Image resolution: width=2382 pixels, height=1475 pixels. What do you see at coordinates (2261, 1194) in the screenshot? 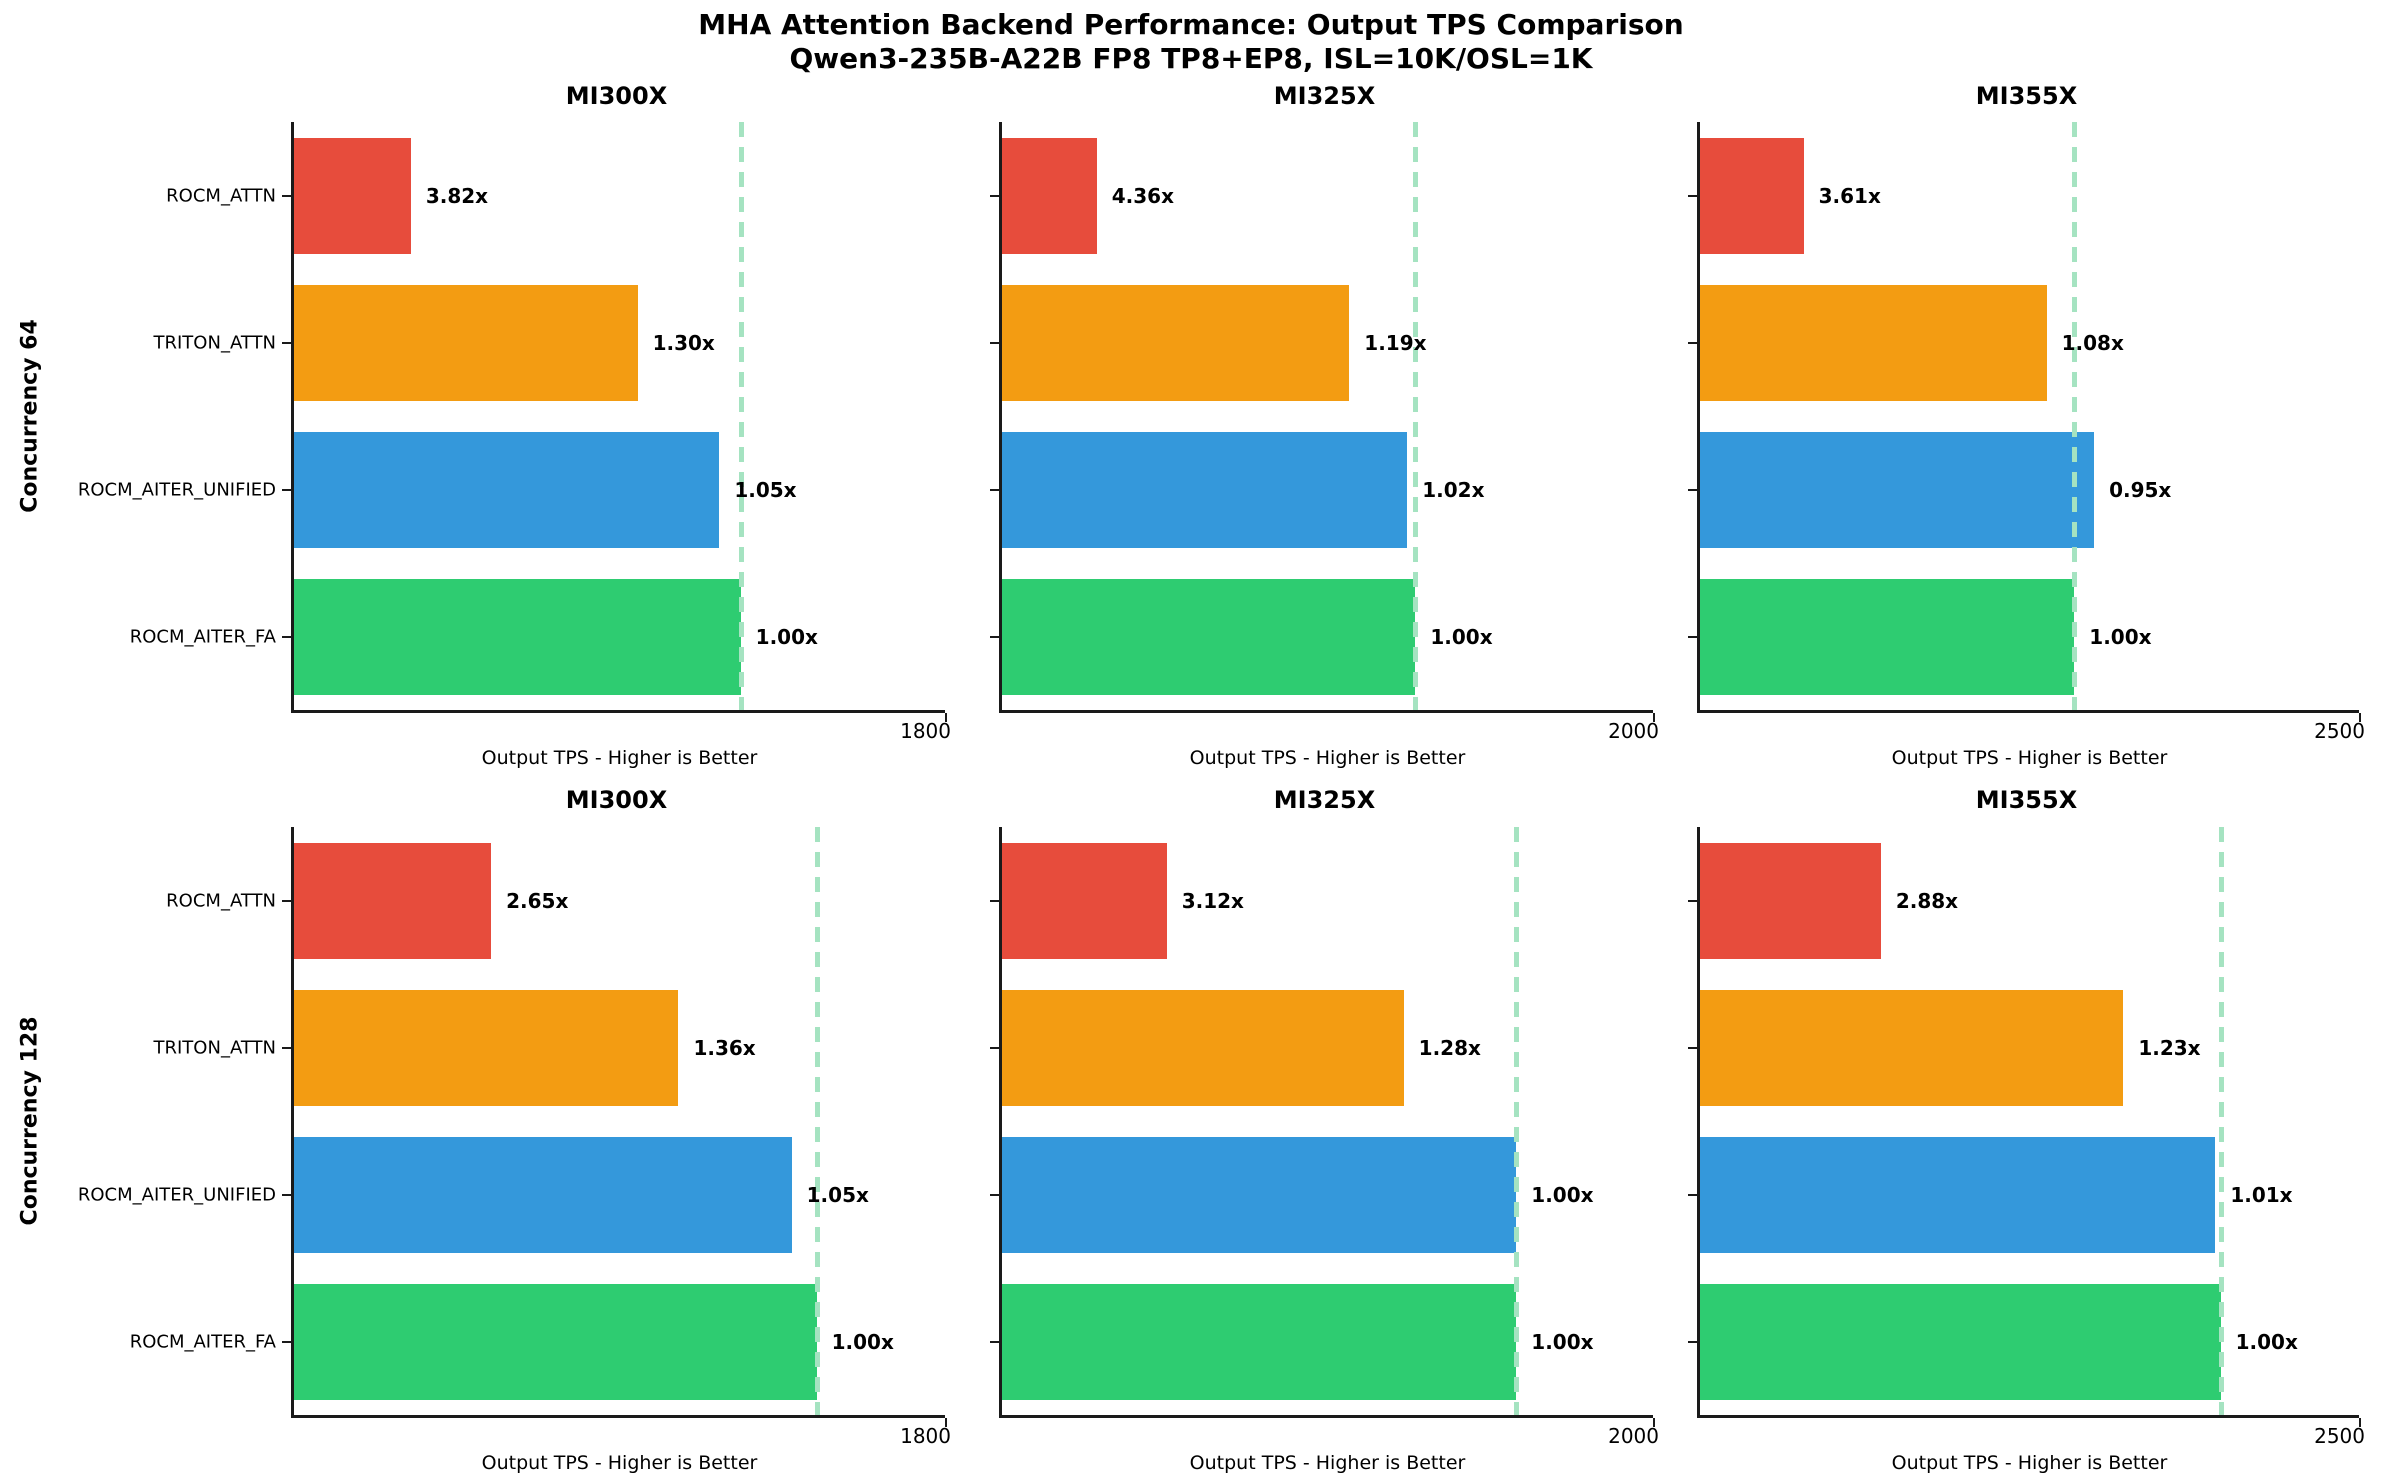
I see `bar-value-label: 1.01x` at bounding box center [2261, 1194].